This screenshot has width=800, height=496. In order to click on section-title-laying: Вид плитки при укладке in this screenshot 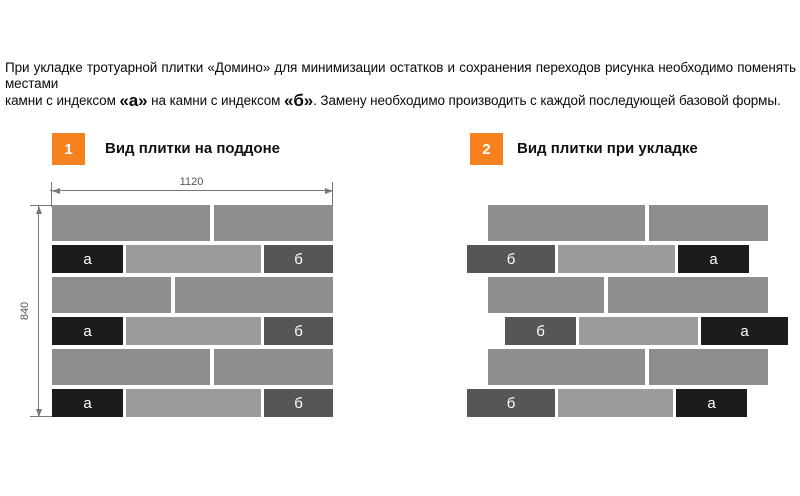, I will do `click(607, 148)`.